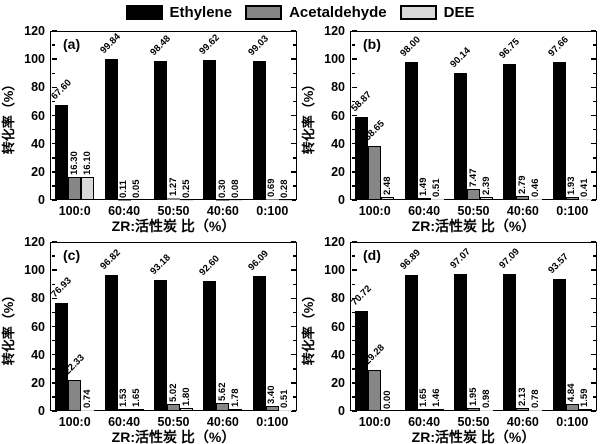 The height and width of the screenshot is (444, 600). I want to click on y-tick-label: 120, so click(34, 31).